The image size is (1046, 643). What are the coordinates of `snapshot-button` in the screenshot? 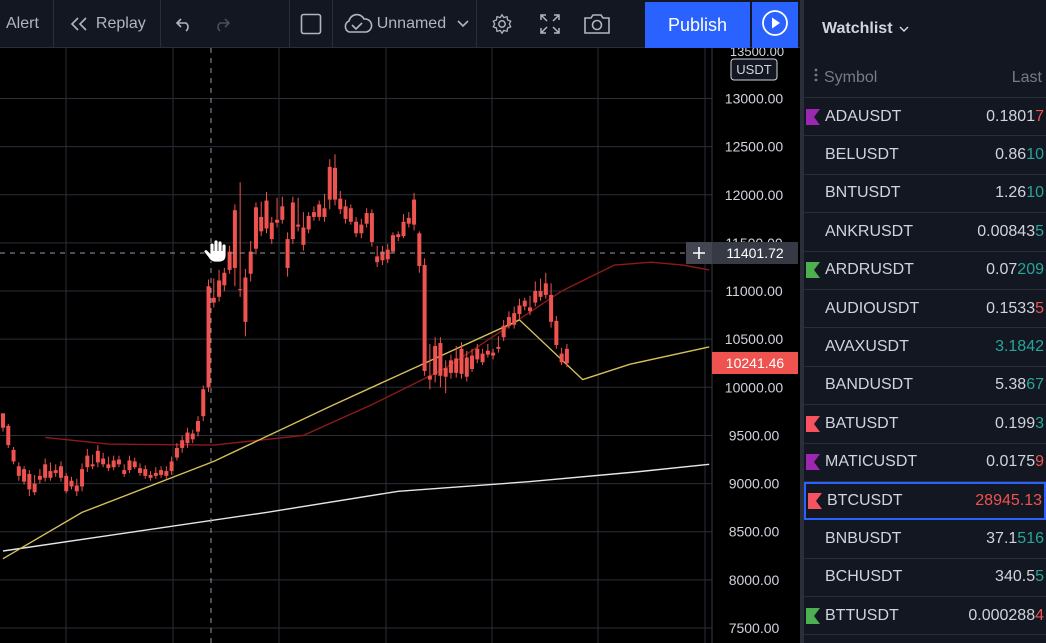 It's located at (597, 24).